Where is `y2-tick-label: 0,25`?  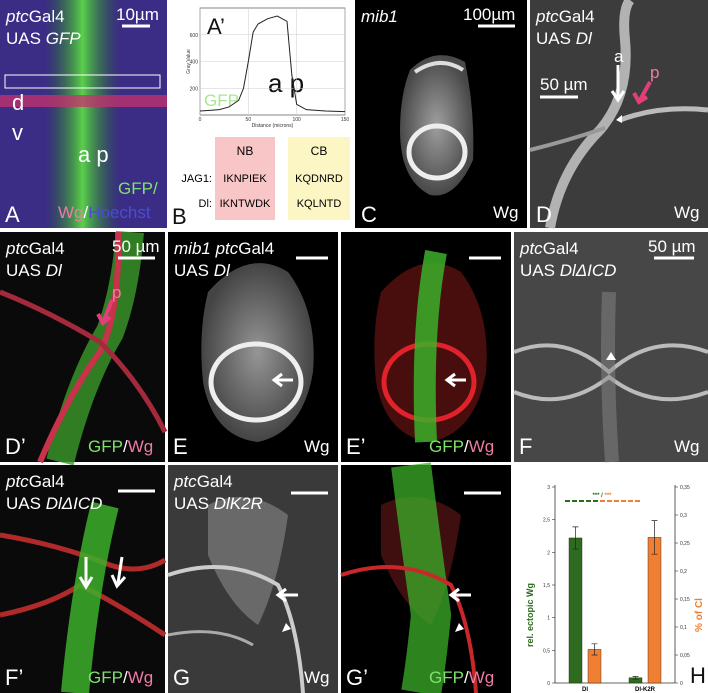
y2-tick-label: 0,25 is located at coordinates (685, 544).